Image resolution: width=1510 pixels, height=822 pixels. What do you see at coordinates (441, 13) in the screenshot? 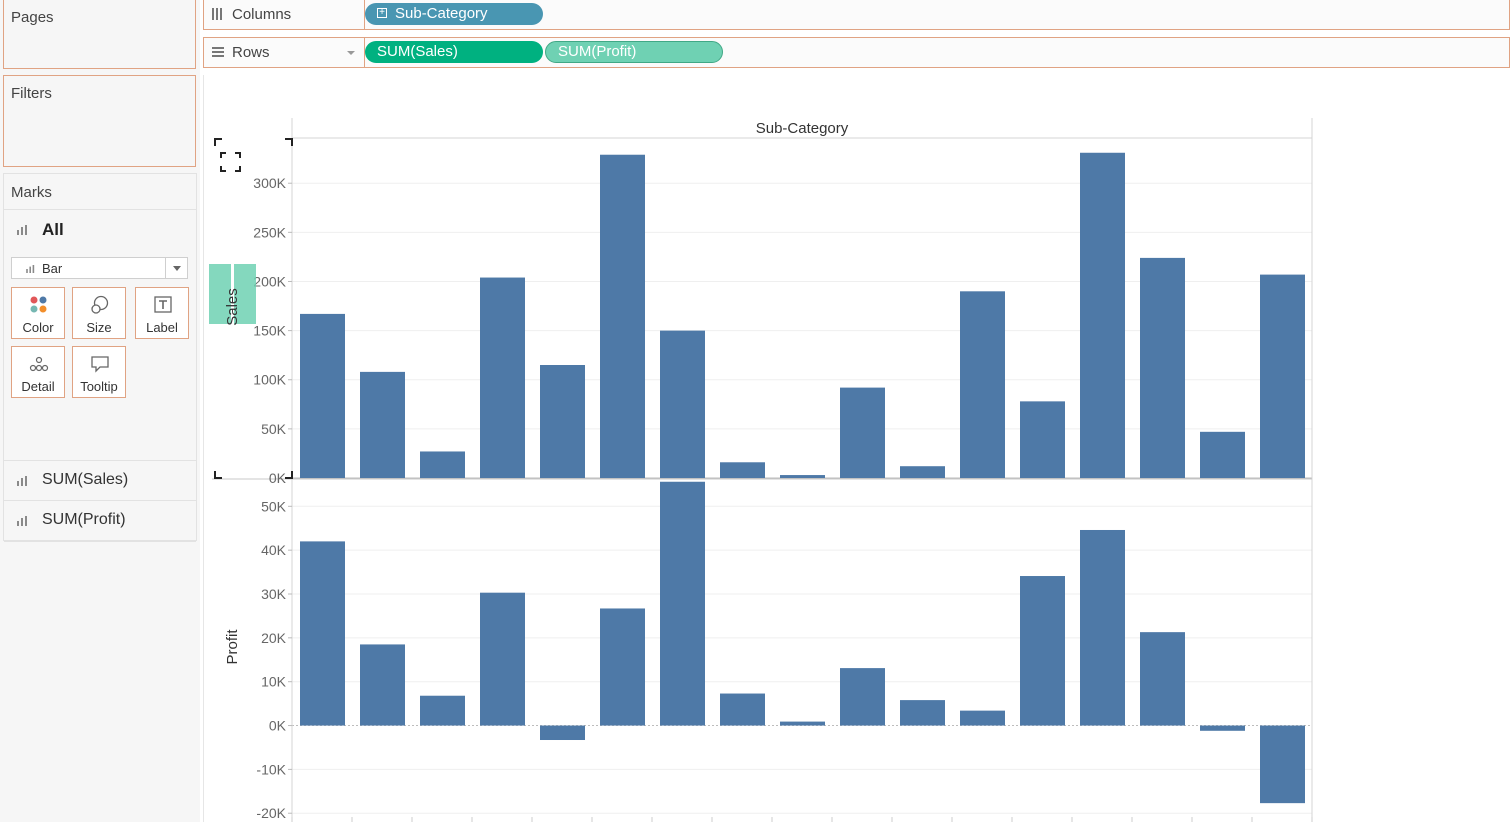
I see `pill-text: Sub-Category` at bounding box center [441, 13].